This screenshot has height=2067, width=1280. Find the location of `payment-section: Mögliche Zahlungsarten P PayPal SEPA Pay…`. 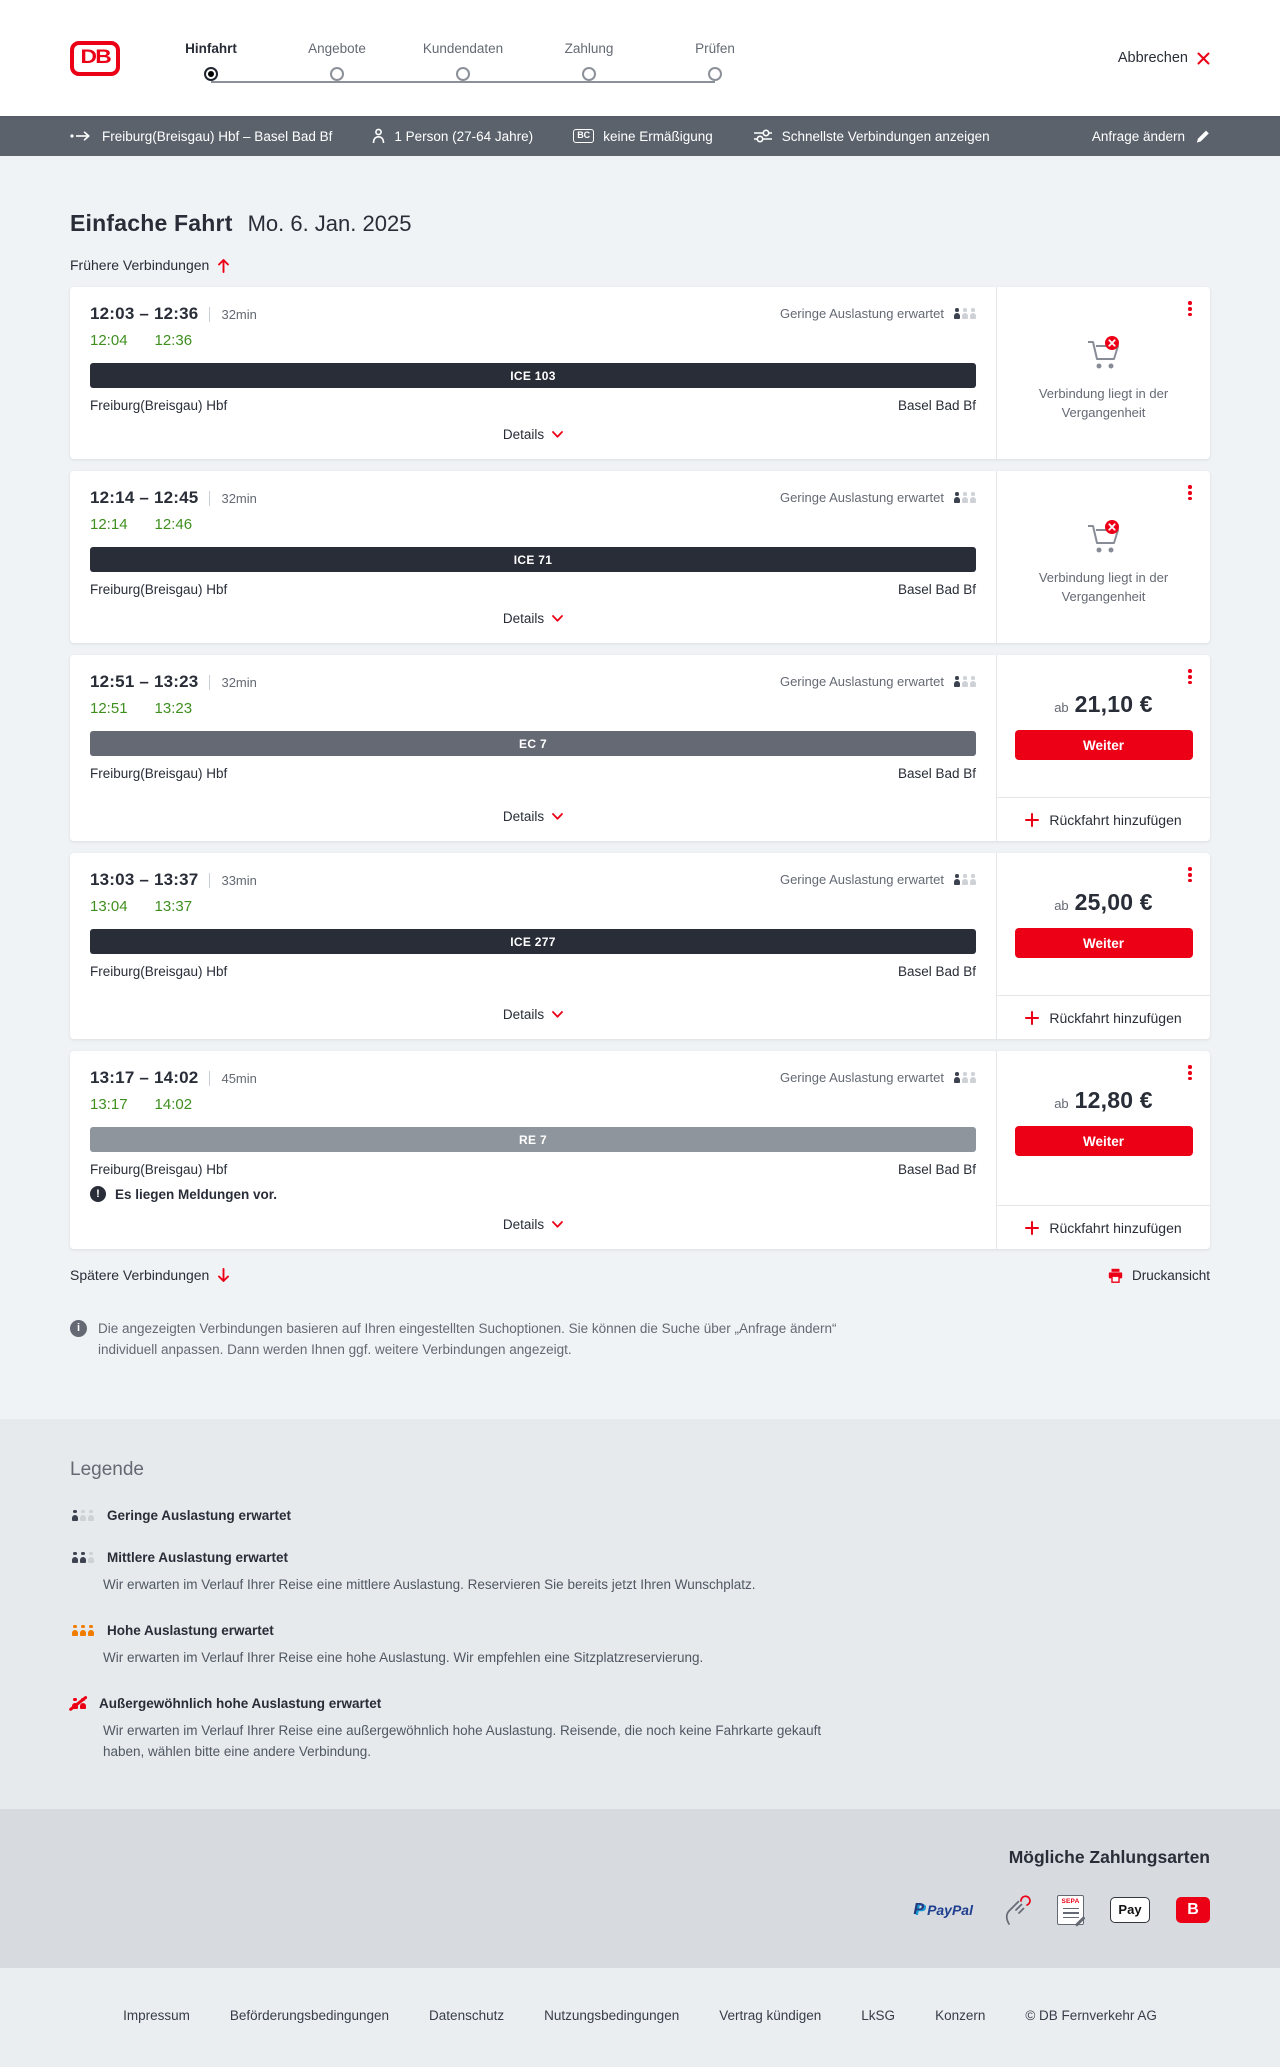

payment-section: Mögliche Zahlungsarten P PayPal SEPA Pay… is located at coordinates (640, 1888).